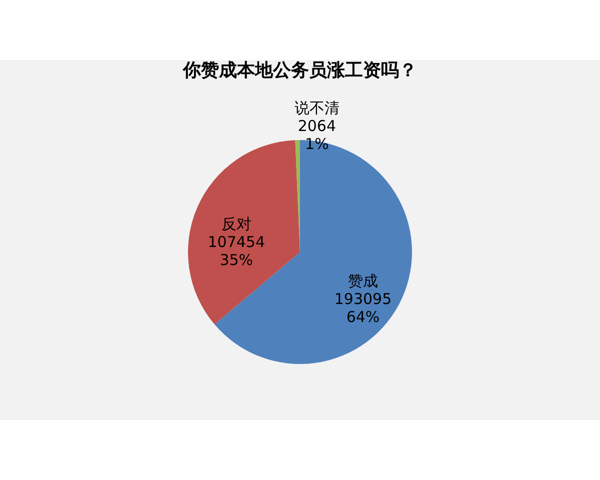 Image resolution: width=600 pixels, height=480 pixels. I want to click on data-label: 2064 1%, so click(317, 135).